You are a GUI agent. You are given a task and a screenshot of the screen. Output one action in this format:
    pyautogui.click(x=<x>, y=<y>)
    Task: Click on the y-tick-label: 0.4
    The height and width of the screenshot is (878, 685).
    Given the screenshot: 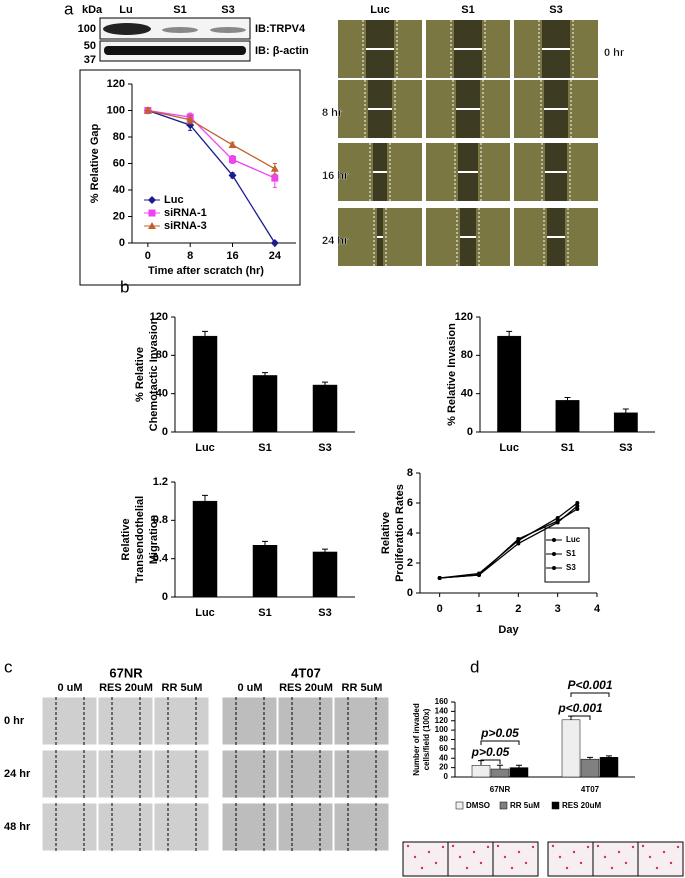 What is the action you would take?
    pyautogui.click(x=161, y=559)
    